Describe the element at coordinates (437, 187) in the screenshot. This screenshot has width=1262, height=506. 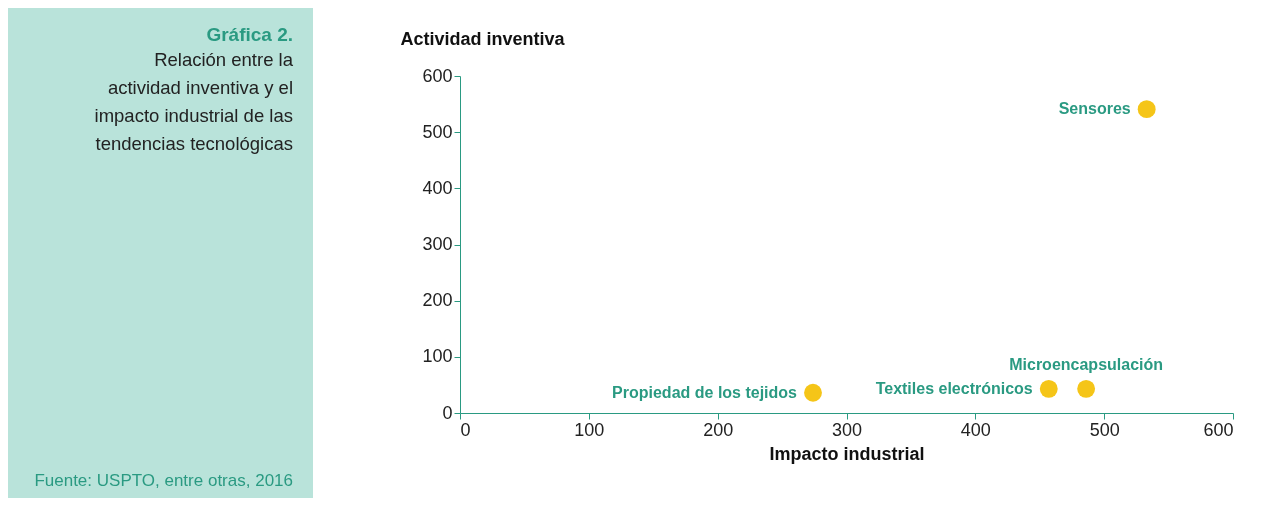
I see `y-tick-label: 400` at that location.